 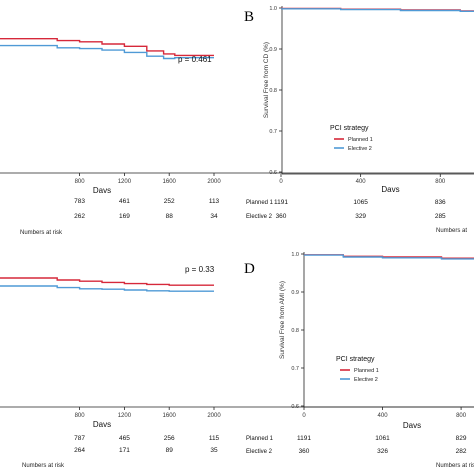 What do you see at coordinates (214, 438) in the screenshot?
I see `risk-value: 115` at bounding box center [214, 438].